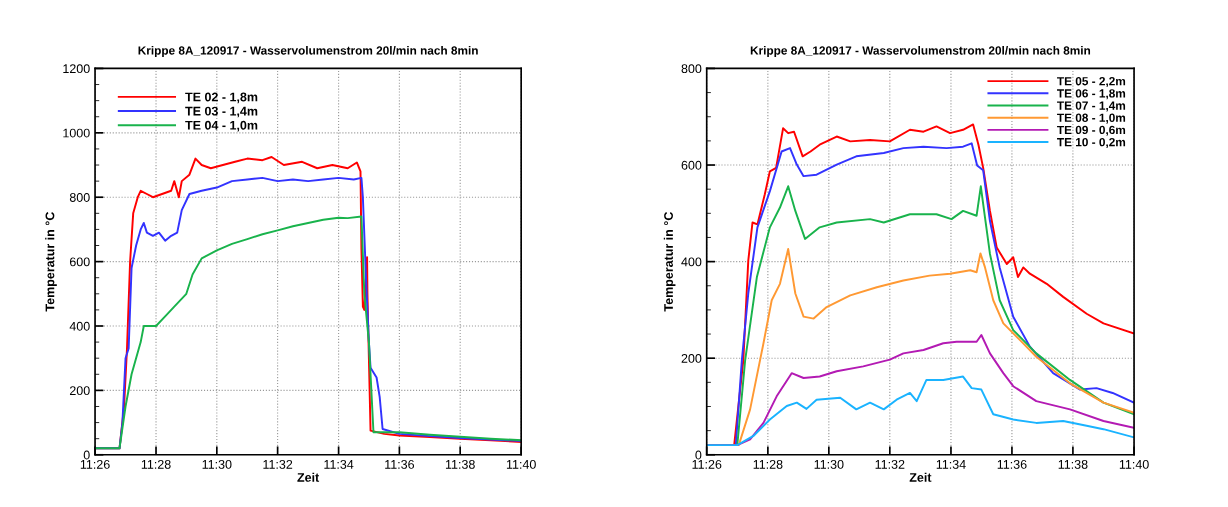 This screenshot has width=1228, height=507. What do you see at coordinates (1091, 82) in the screenshot?
I see `legend-label: TE 05 - 2,2m` at bounding box center [1091, 82].